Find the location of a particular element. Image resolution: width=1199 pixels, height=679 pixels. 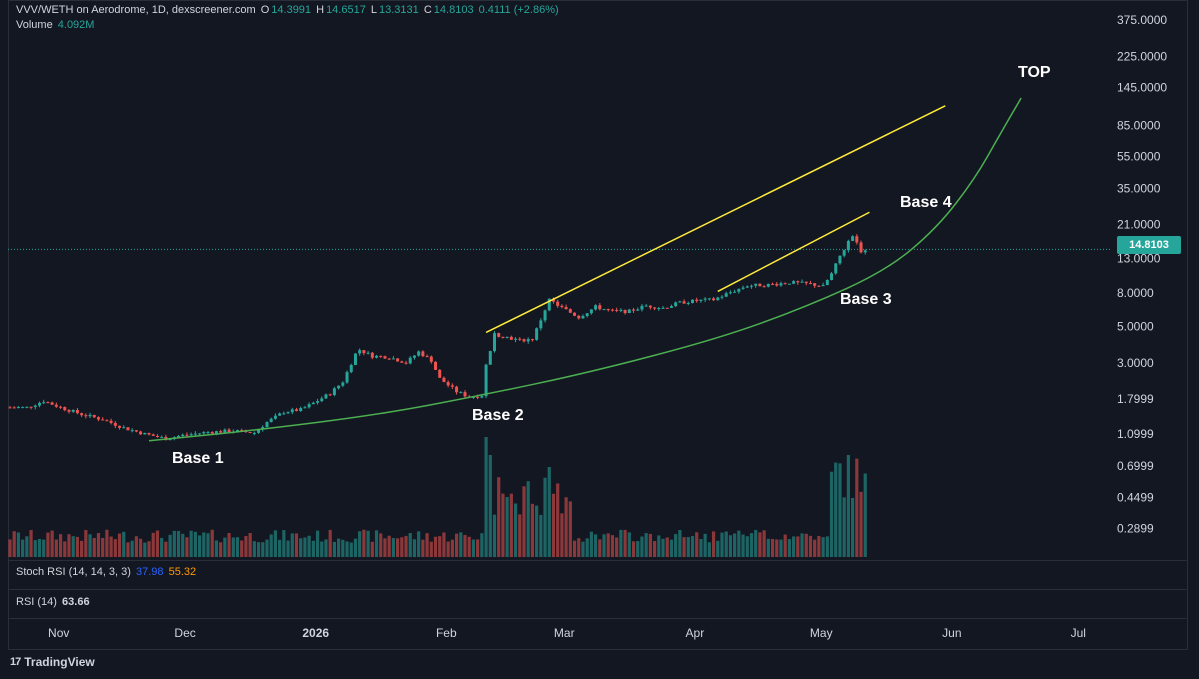

y-tick-label: 1.7999 is located at coordinates (1135, 399).